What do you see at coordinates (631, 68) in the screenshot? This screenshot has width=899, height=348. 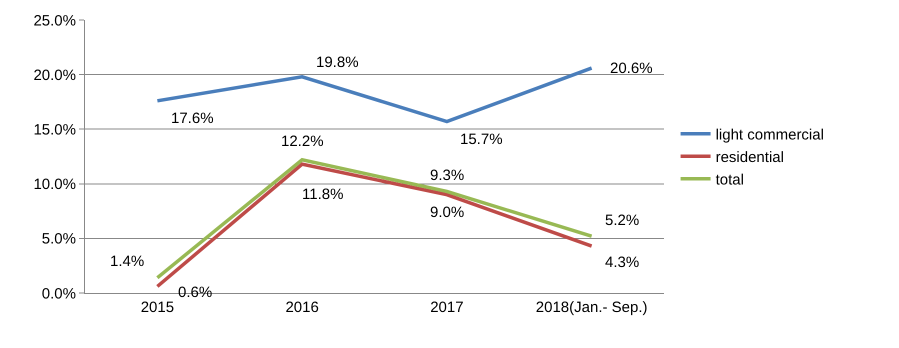 I see `data-label: 20.6%` at bounding box center [631, 68].